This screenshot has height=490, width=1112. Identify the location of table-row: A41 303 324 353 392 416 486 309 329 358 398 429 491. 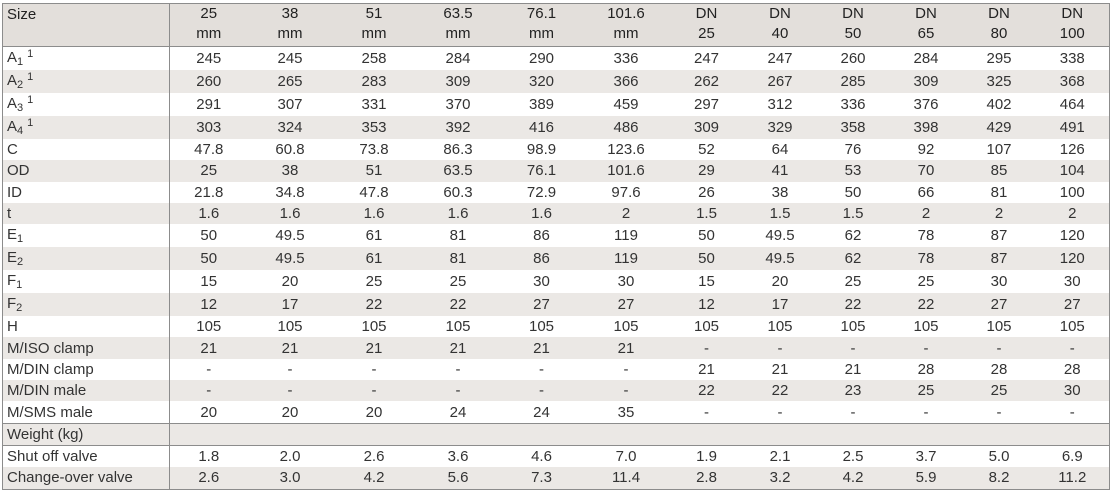
(556, 127).